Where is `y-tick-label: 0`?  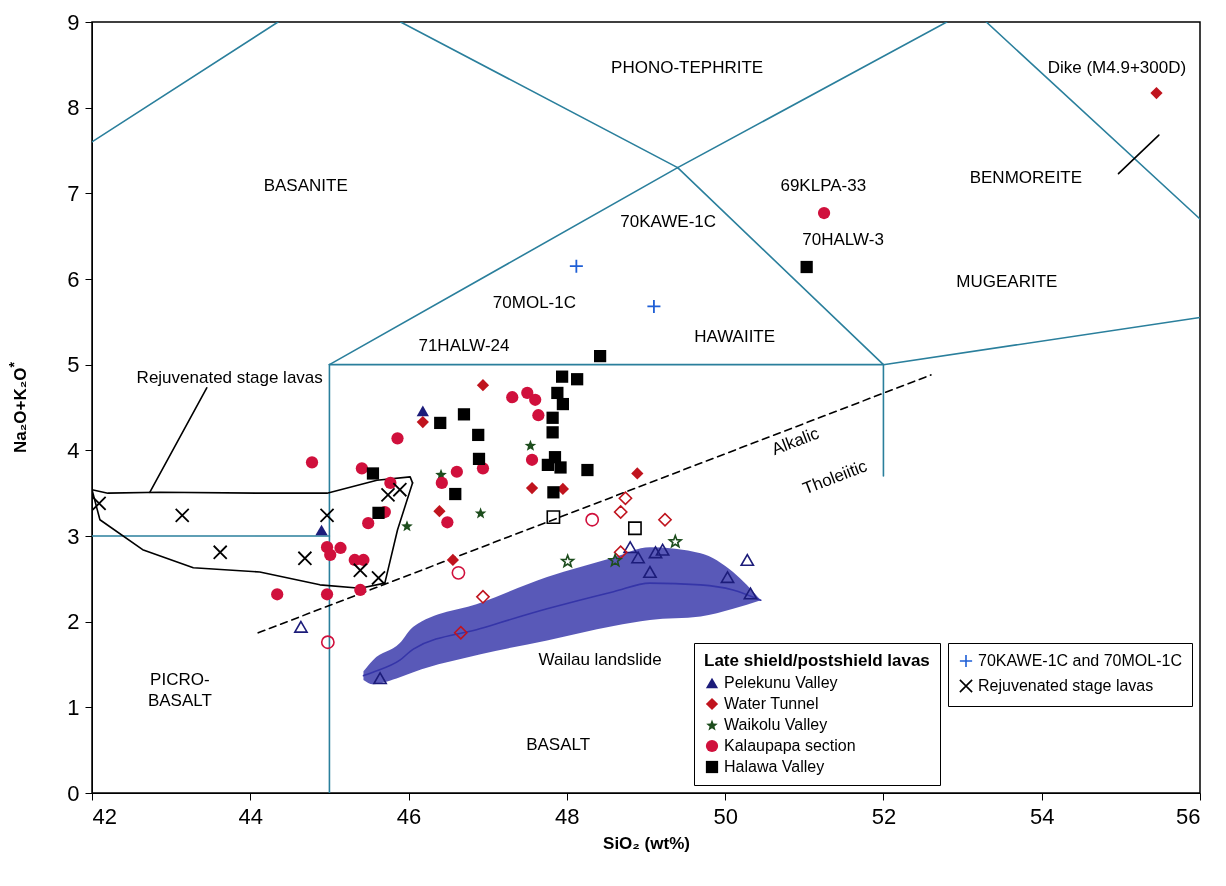
y-tick-label: 0 is located at coordinates (73, 793).